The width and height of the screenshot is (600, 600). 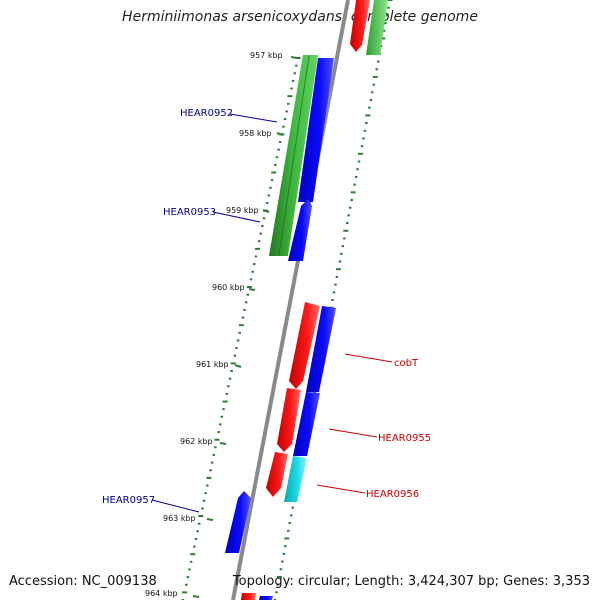 I want to click on gene-label-hear0956: HEAR0956, so click(x=392, y=494).